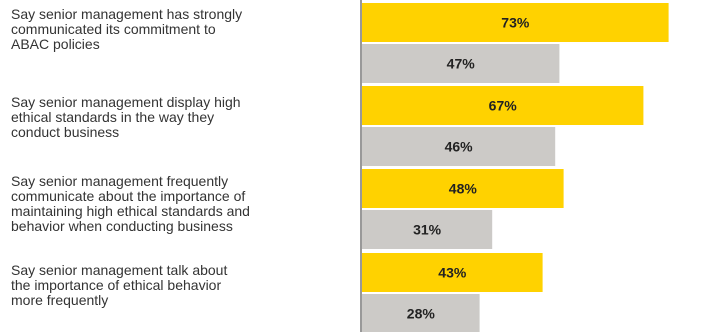  What do you see at coordinates (126, 14) in the screenshot?
I see `category-label-line: Say senior management has strongly` at bounding box center [126, 14].